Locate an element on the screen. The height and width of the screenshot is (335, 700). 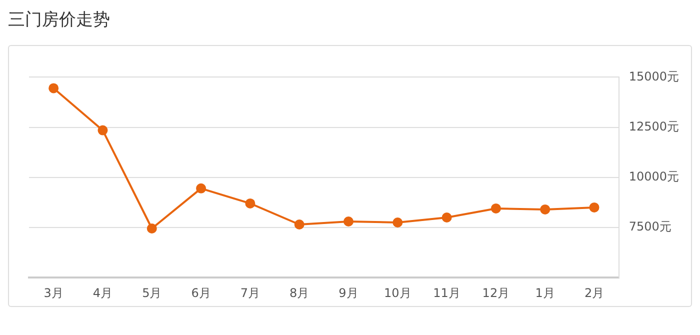
x-tick-label: 2月 is located at coordinates (594, 293).